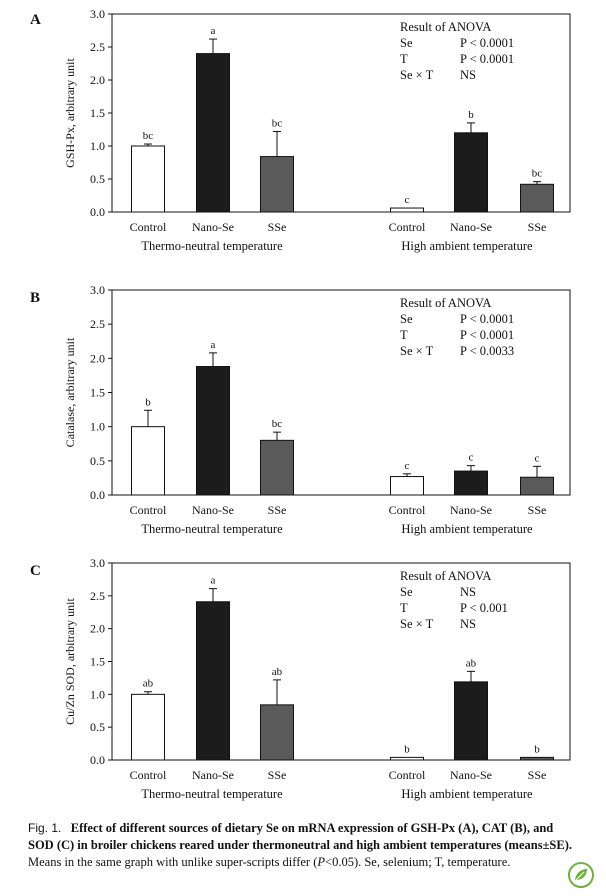 Image resolution: width=606 pixels, height=896 pixels. What do you see at coordinates (487, 351) in the screenshot?
I see `anova-p-value: P < 0.0033` at bounding box center [487, 351].